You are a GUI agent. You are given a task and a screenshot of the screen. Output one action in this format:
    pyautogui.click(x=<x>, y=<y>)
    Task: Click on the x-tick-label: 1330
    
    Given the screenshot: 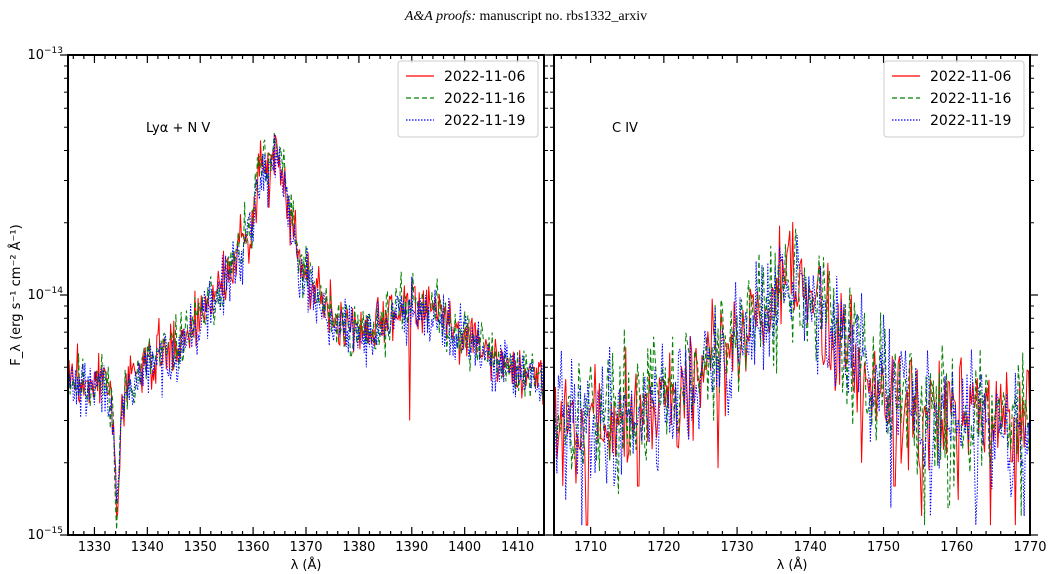 What is the action you would take?
    pyautogui.click(x=94, y=547)
    